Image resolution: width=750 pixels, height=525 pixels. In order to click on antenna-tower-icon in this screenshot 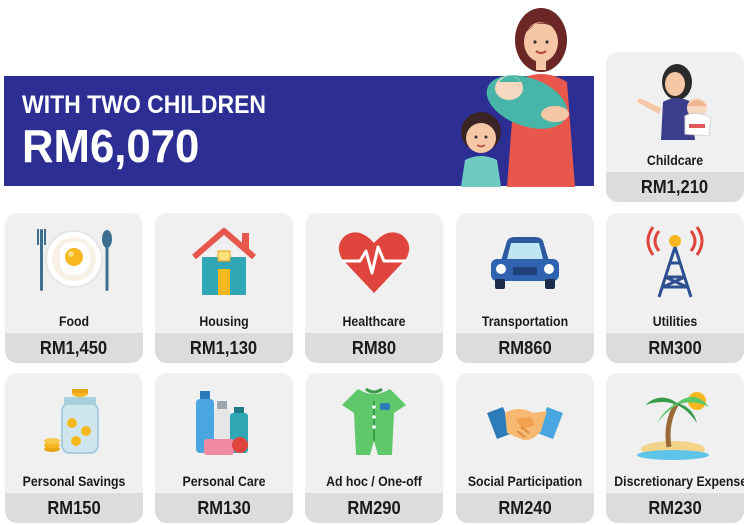, I will do `click(675, 262)`.